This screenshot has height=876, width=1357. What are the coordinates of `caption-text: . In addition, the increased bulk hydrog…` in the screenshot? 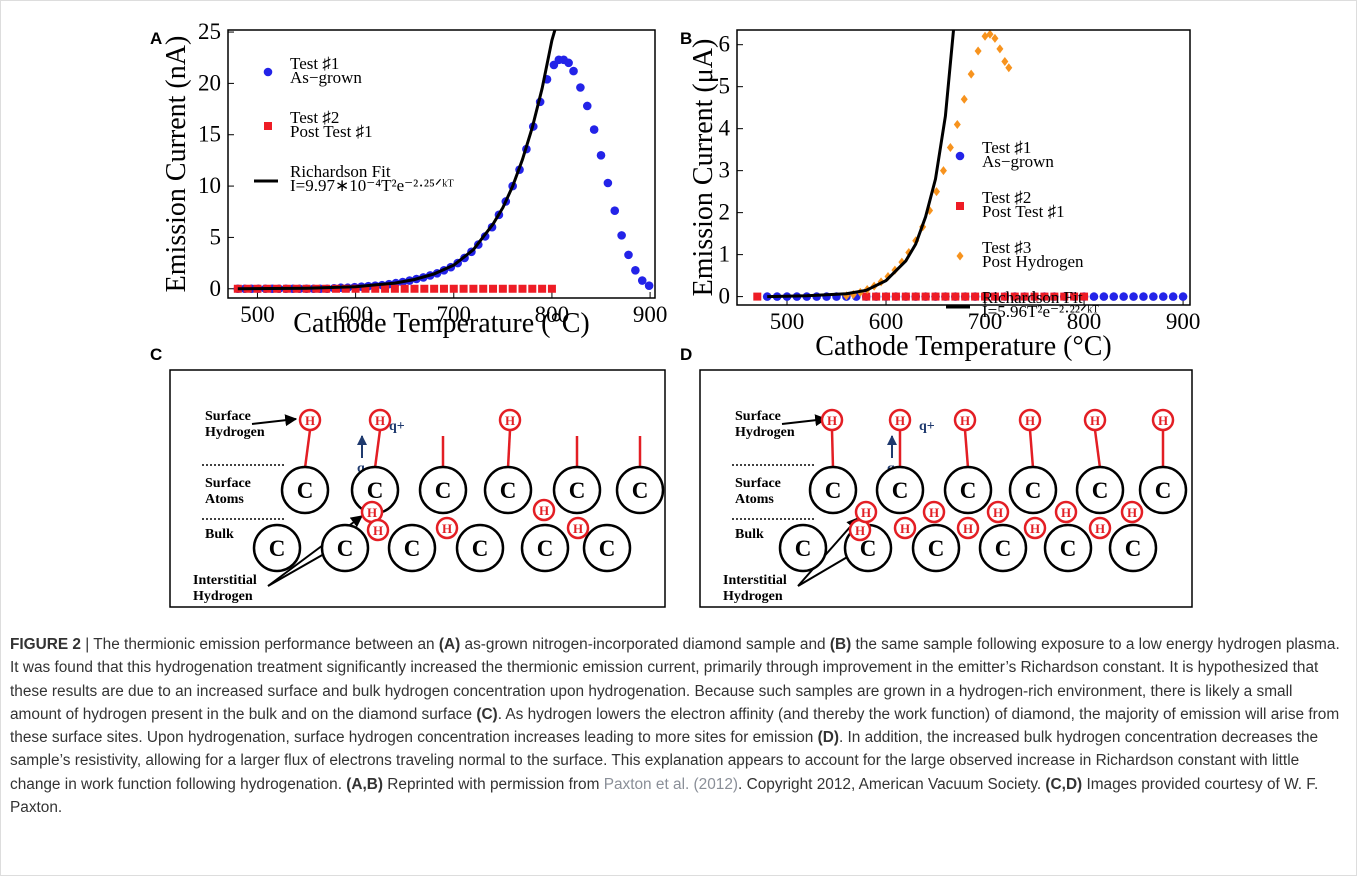 It's located at (664, 761).